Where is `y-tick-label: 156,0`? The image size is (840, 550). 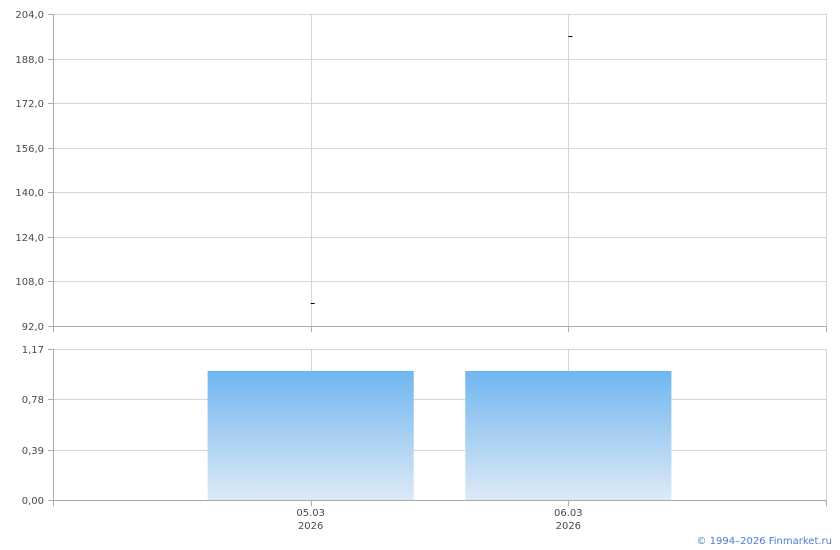
y-tick-label: 156,0 is located at coordinates (29, 149).